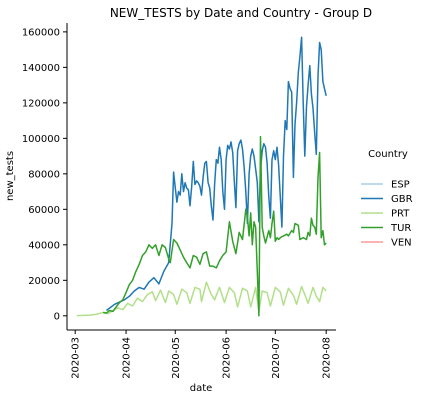 The height and width of the screenshot is (400, 422). I want to click on y-tick-label: 160000, so click(41, 32).